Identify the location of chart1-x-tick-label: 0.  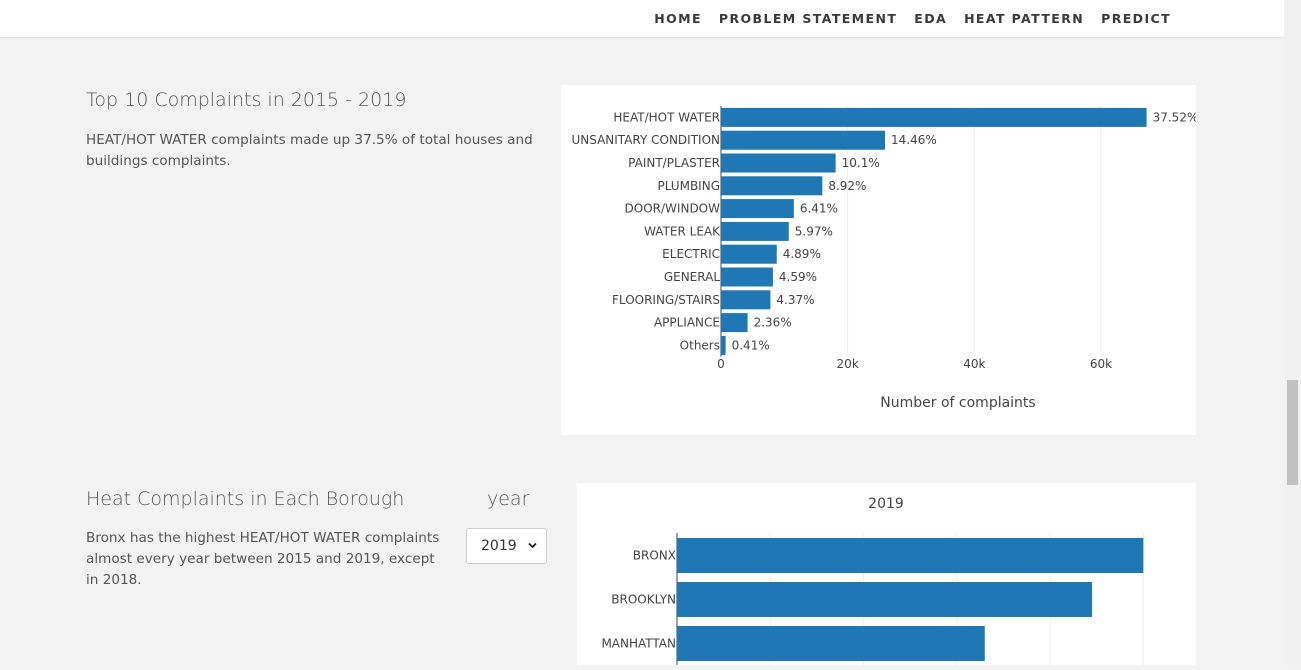
(721, 364).